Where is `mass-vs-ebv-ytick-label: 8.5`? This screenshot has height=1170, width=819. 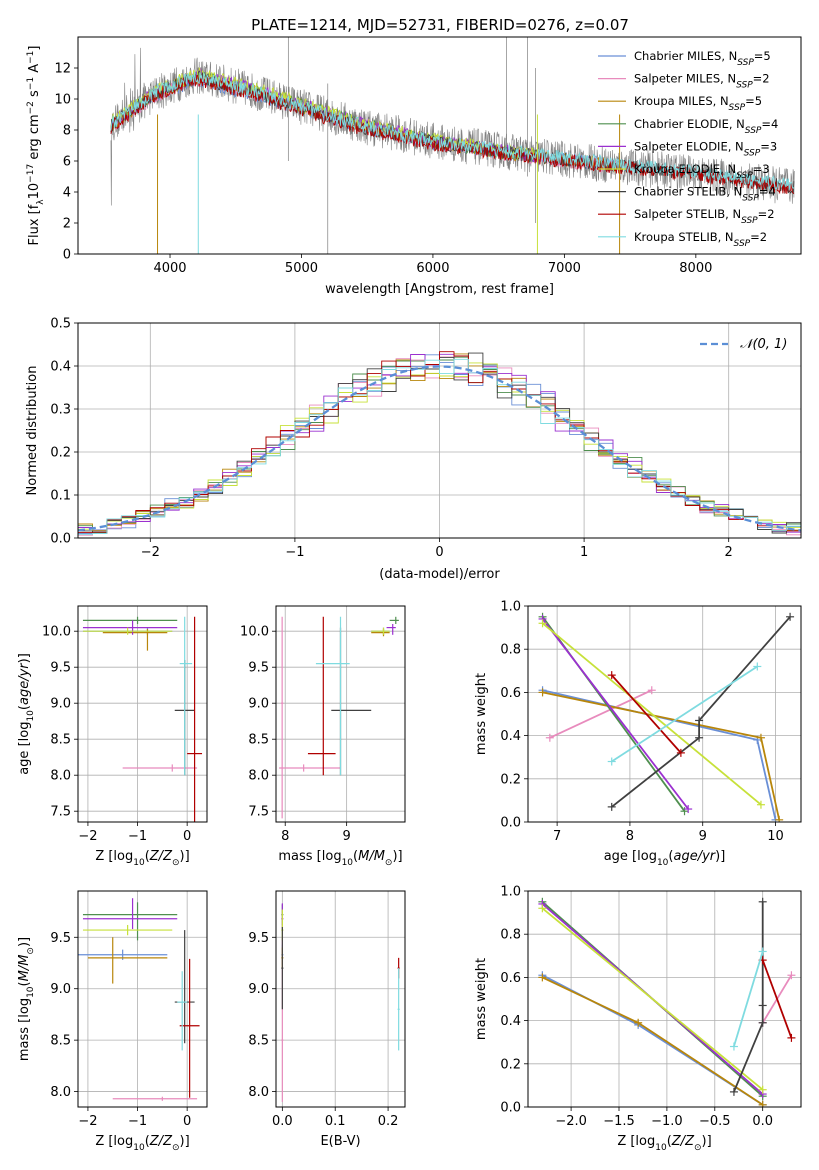 mass-vs-ebv-ytick-label: 8.5 is located at coordinates (258, 1041).